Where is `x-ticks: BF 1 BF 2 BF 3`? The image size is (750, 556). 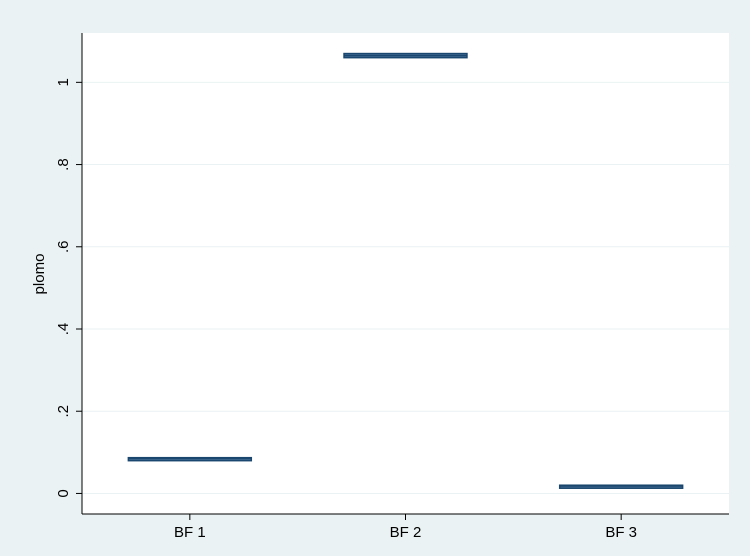 x-ticks: BF 1 BF 2 BF 3 is located at coordinates (405, 527).